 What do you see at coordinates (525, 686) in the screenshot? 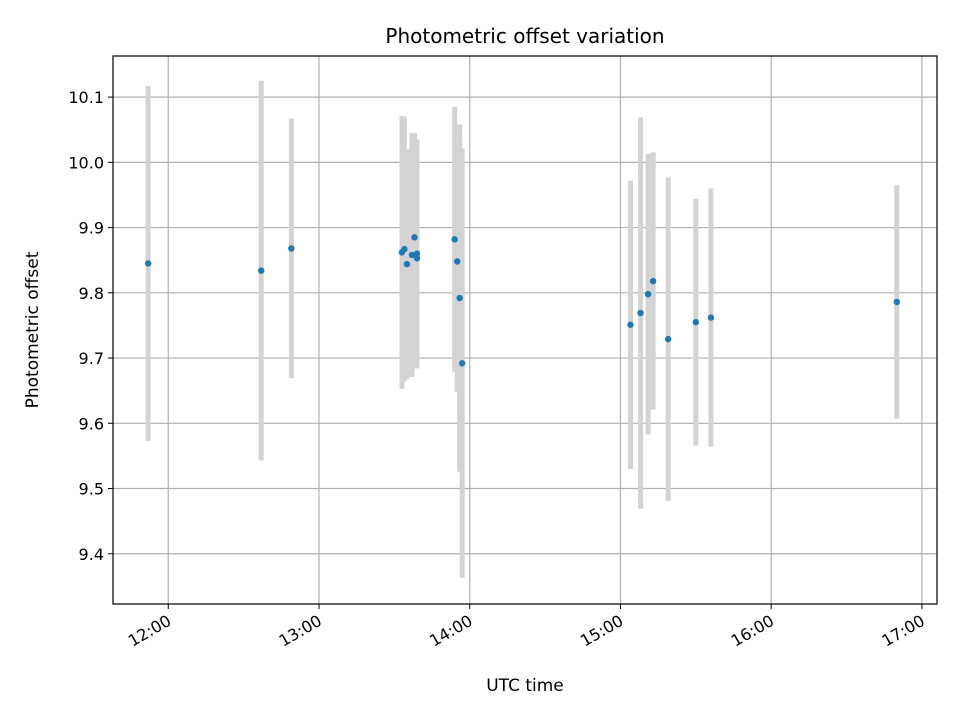
I see `x-axis-title: UTC time` at bounding box center [525, 686].